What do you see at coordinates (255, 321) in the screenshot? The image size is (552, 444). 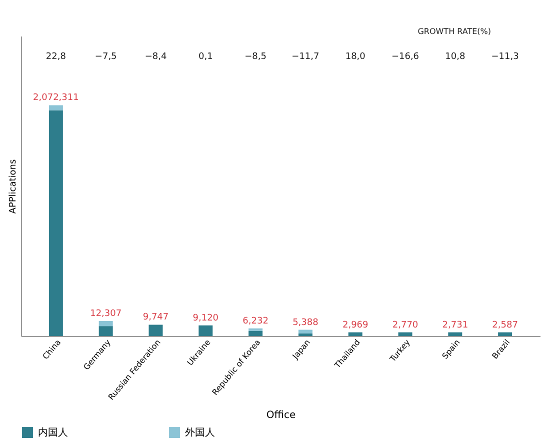 I see `annotation: 6,232` at bounding box center [255, 321].